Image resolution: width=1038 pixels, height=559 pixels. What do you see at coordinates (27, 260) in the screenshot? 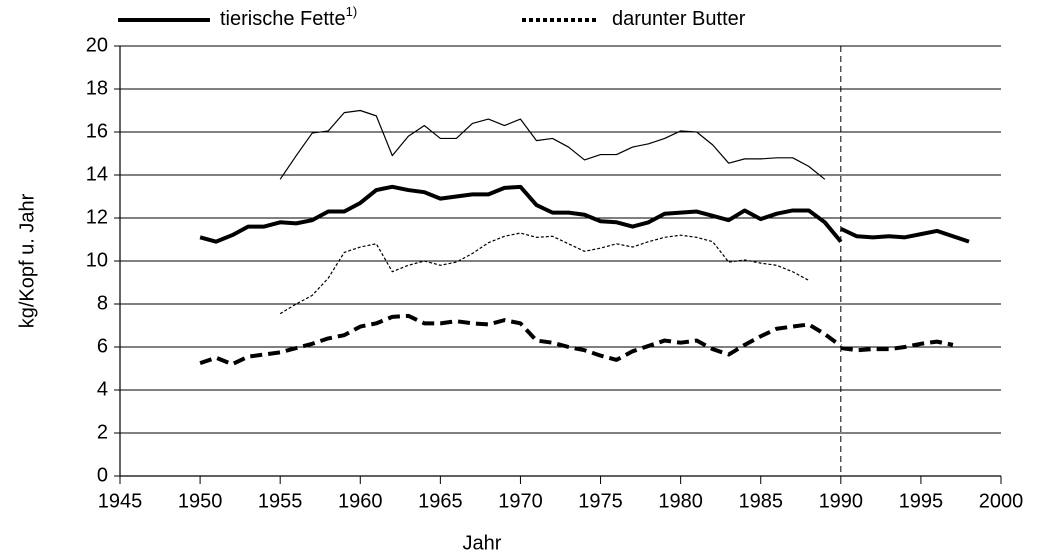
I see `y-axis-label: kg/Kopf u. Jahr` at bounding box center [27, 260].